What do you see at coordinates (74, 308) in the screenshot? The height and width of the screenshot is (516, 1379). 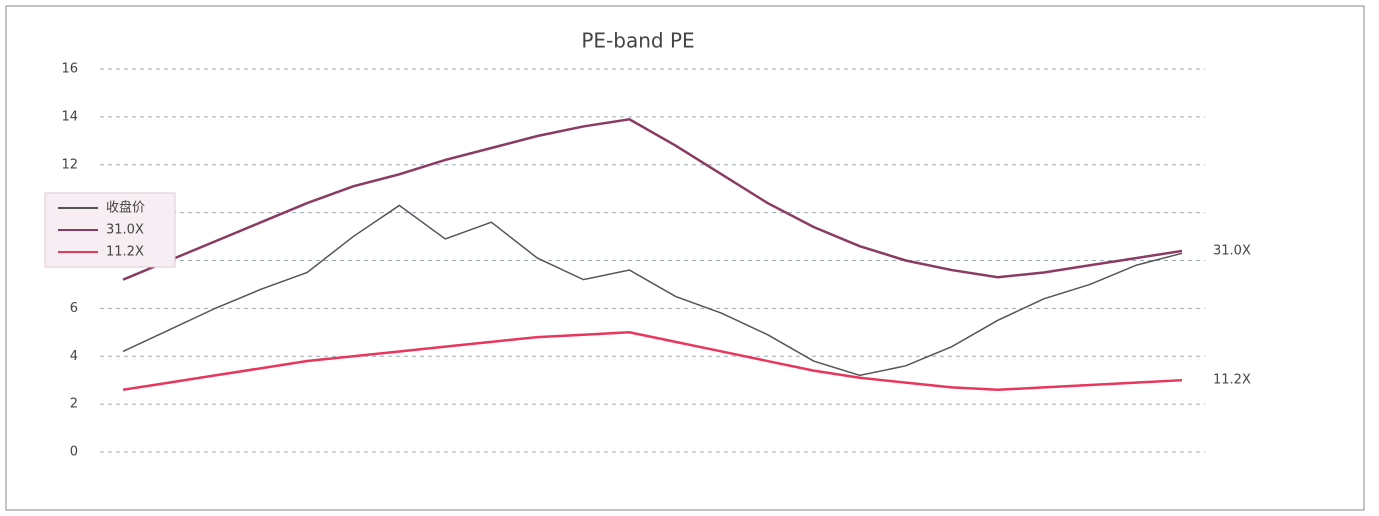 I see `y-tick-label: 6` at bounding box center [74, 308].